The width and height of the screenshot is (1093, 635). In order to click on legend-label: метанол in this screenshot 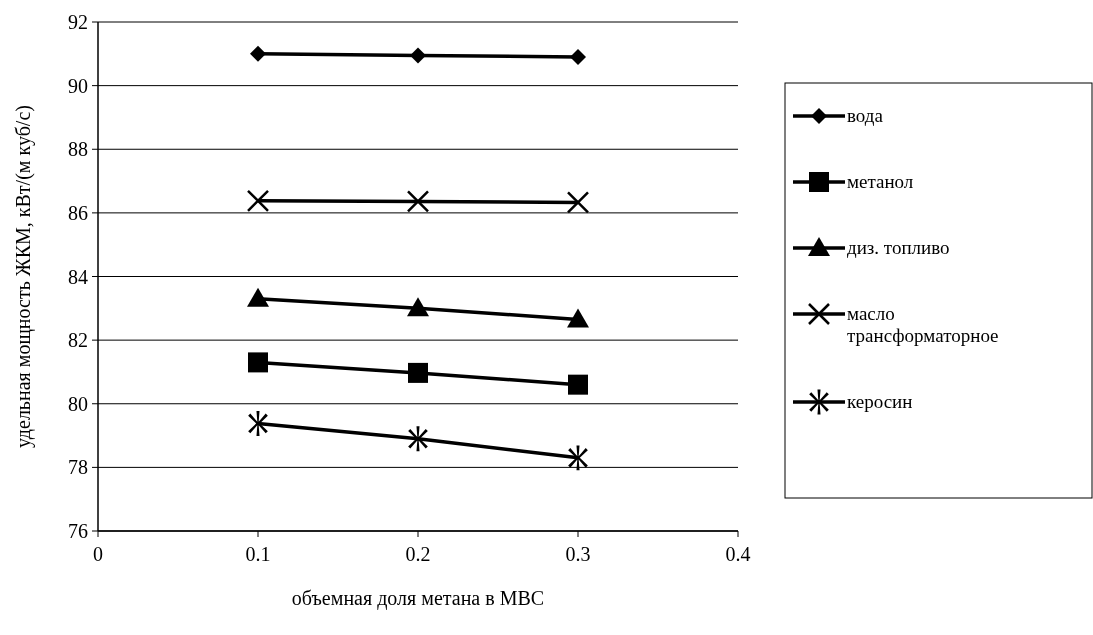, I will do `click(880, 181)`.